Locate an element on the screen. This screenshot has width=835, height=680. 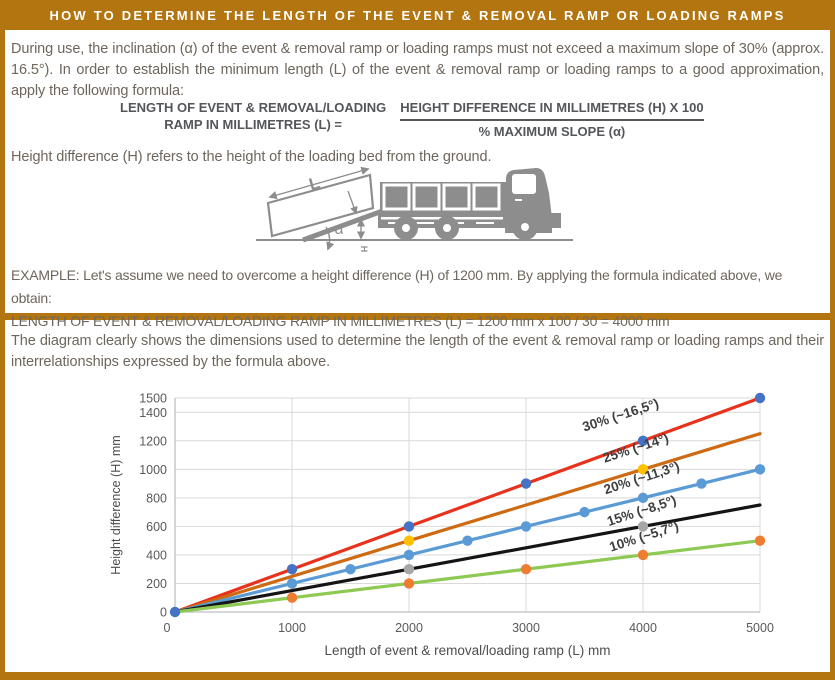
x-tick-label: 0 is located at coordinates (167, 628).